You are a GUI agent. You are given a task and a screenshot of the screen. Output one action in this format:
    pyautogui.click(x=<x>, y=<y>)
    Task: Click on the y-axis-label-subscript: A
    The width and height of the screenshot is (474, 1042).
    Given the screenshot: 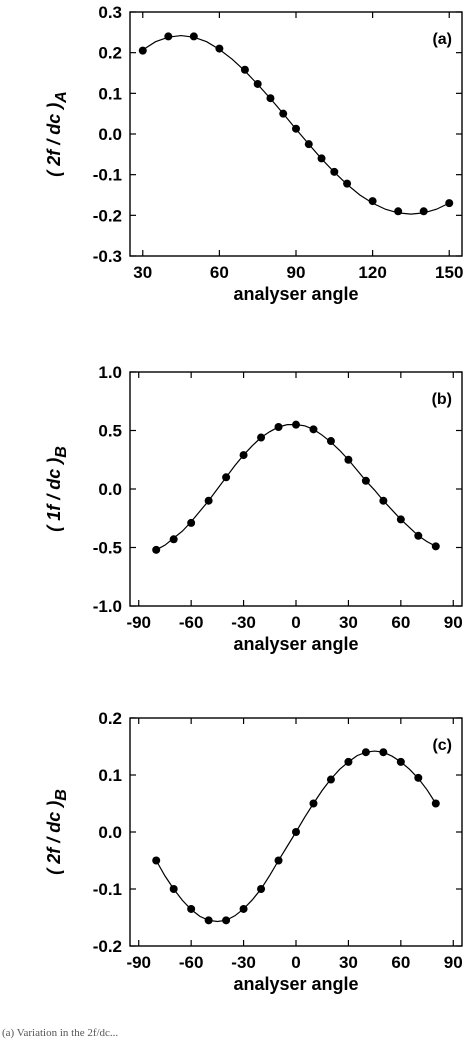 What is the action you would take?
    pyautogui.click(x=61, y=97)
    